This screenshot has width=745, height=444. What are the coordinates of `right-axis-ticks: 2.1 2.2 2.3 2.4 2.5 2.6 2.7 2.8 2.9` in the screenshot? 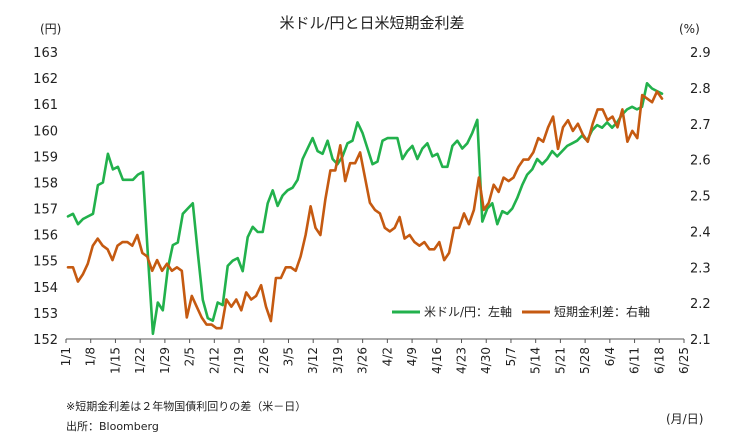 It's located at (700, 197).